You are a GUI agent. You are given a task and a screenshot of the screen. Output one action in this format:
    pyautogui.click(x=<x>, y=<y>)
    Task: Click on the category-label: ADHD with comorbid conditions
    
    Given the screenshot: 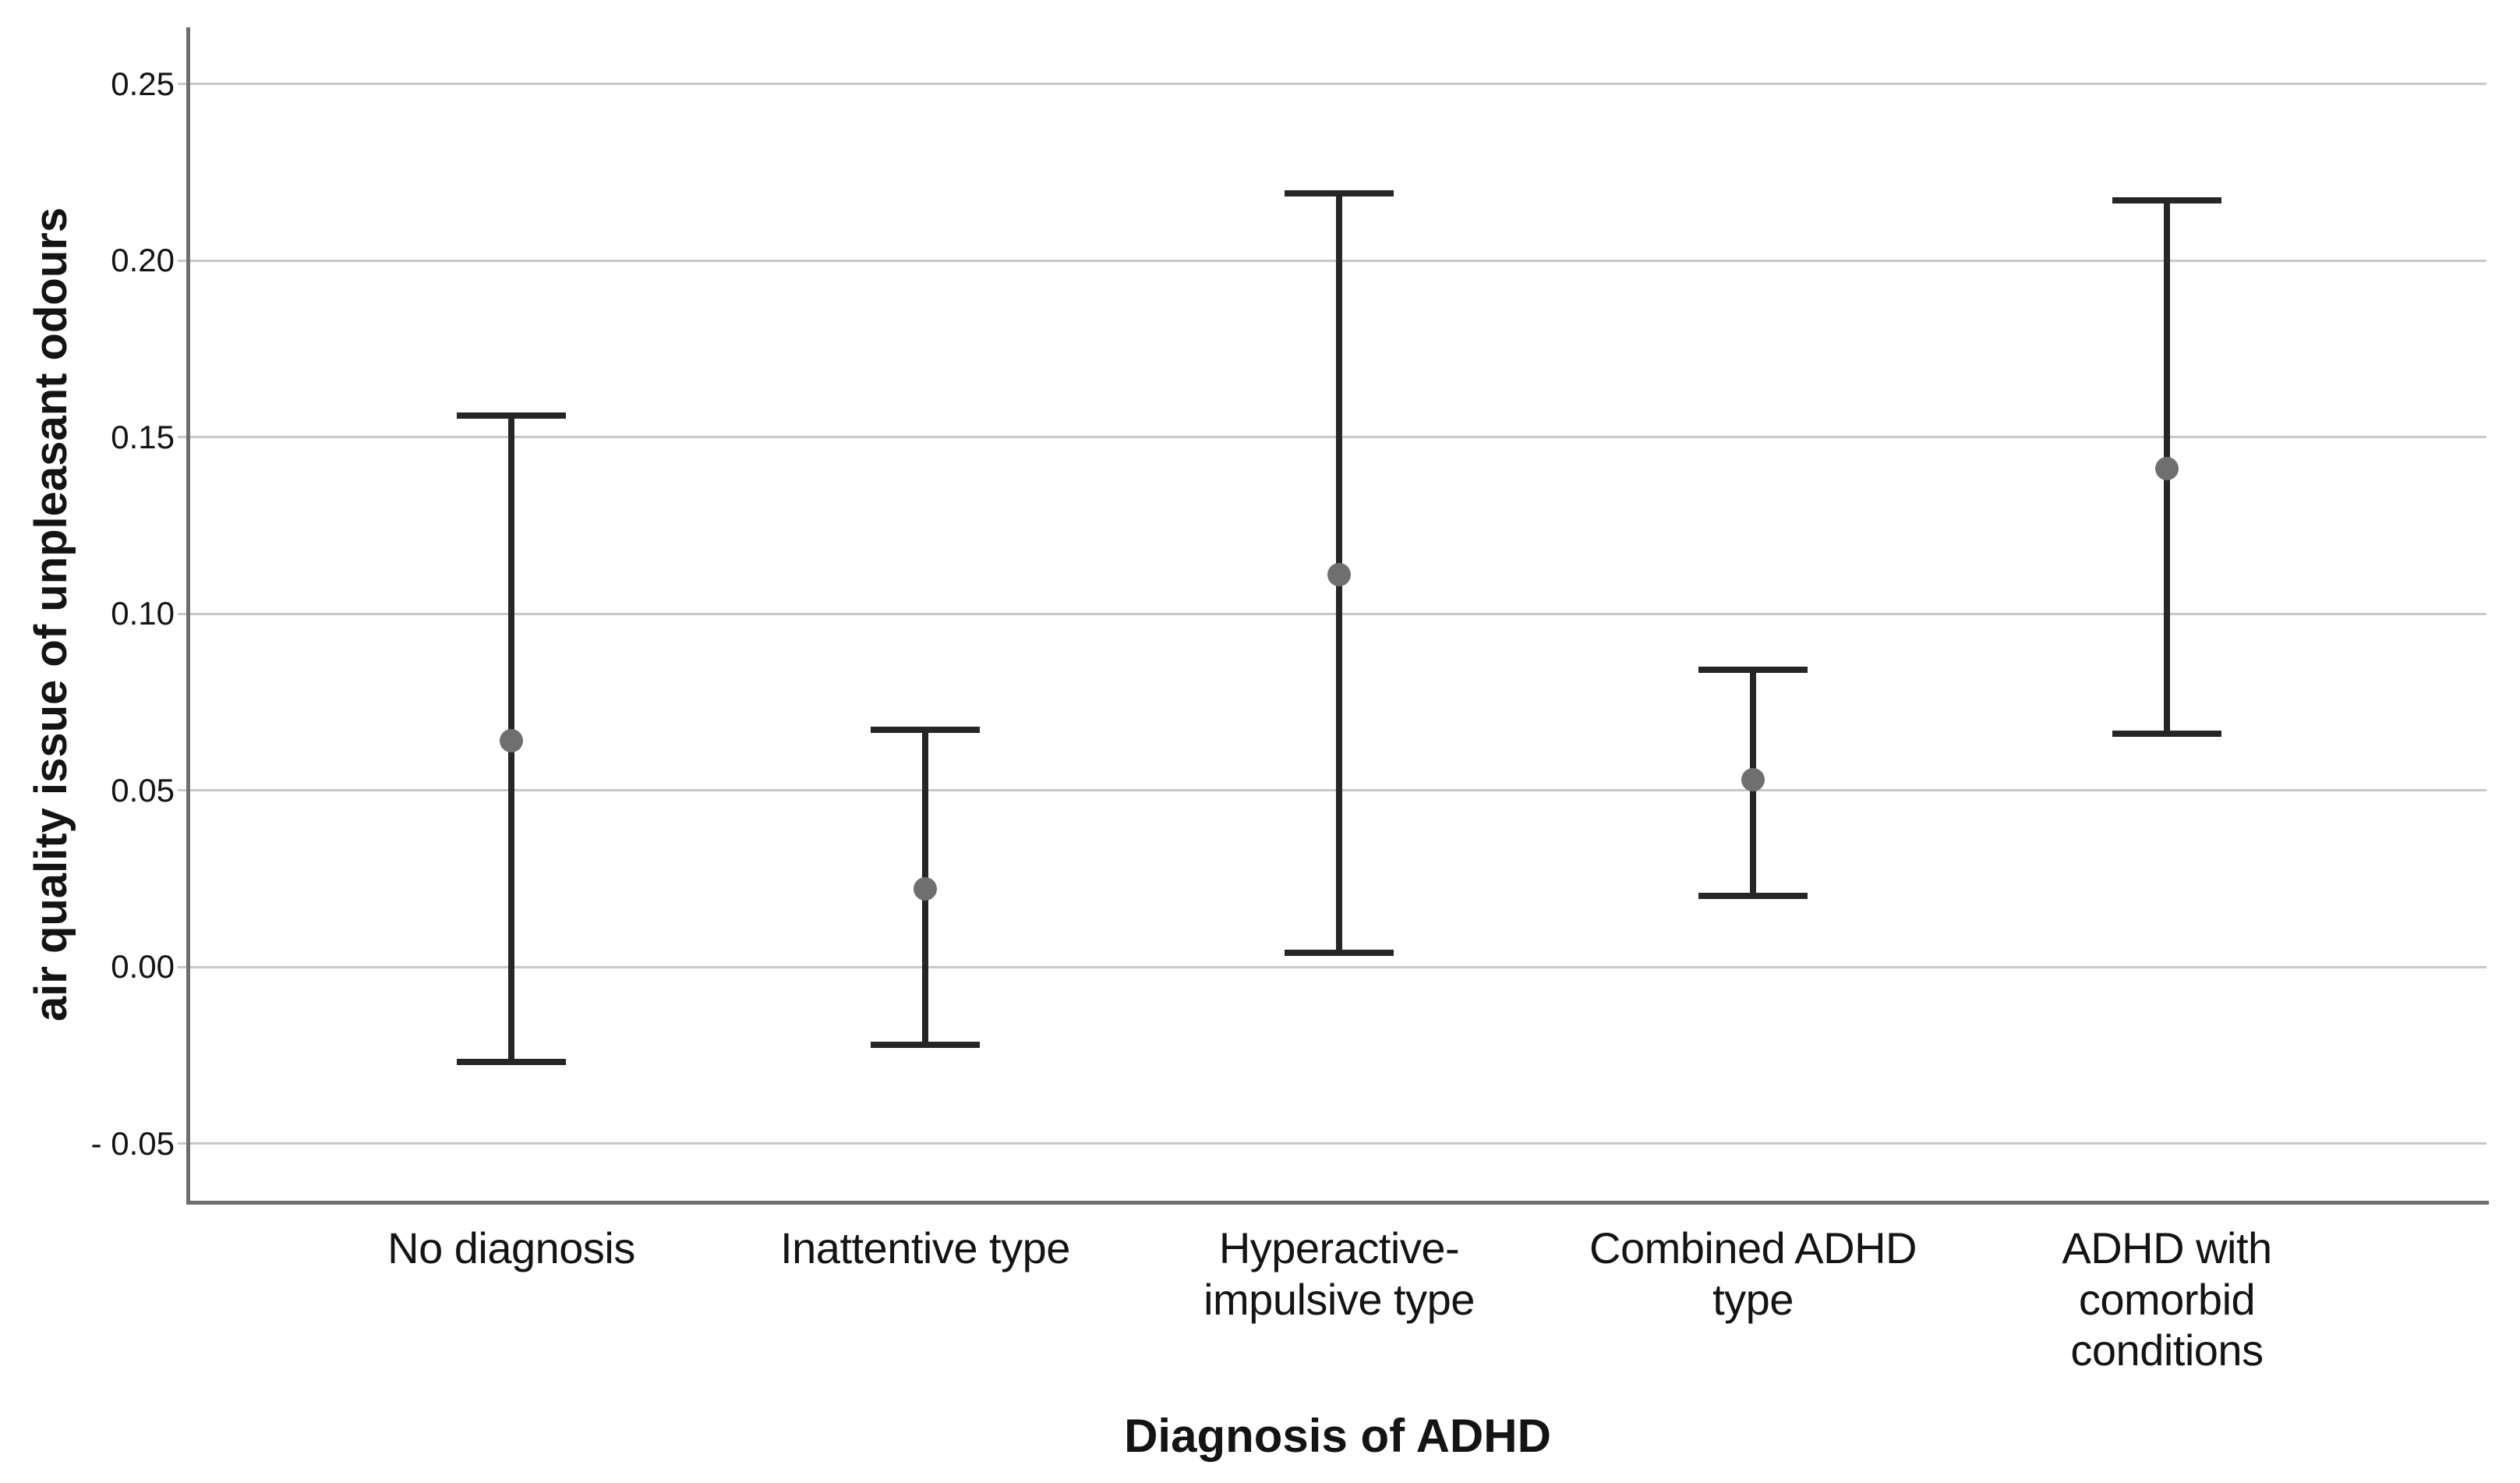 What is the action you would take?
    pyautogui.click(x=2167, y=1299)
    